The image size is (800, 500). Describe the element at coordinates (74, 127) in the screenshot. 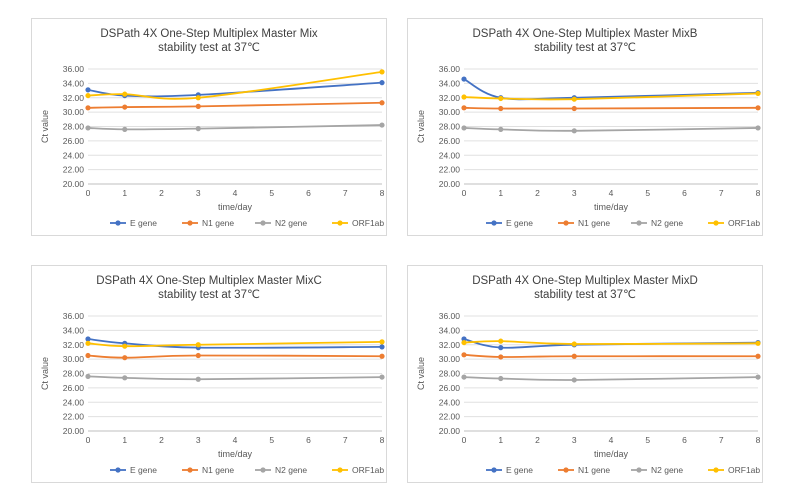

I see `y-tick-label: 28.00` at that location.